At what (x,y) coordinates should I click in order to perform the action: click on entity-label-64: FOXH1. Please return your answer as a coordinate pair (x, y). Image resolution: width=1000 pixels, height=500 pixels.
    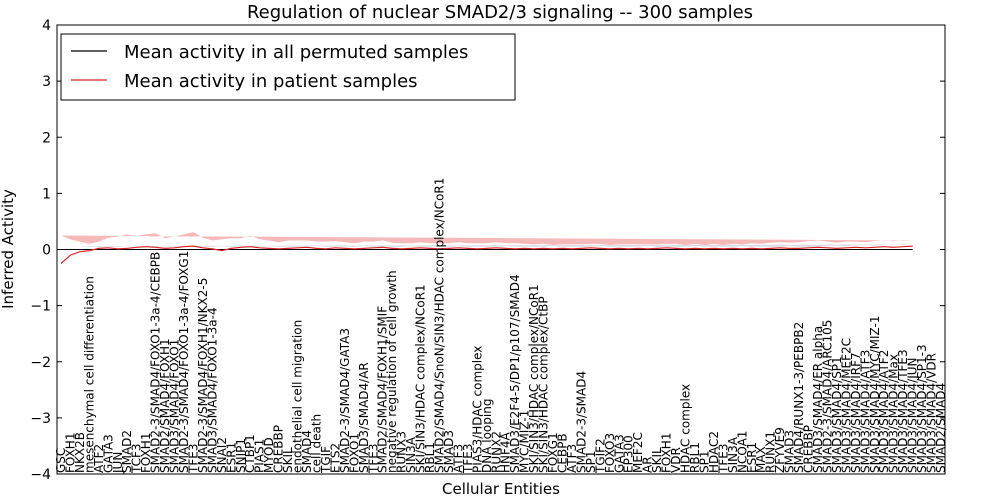
    Looking at the image, I should click on (667, 453).